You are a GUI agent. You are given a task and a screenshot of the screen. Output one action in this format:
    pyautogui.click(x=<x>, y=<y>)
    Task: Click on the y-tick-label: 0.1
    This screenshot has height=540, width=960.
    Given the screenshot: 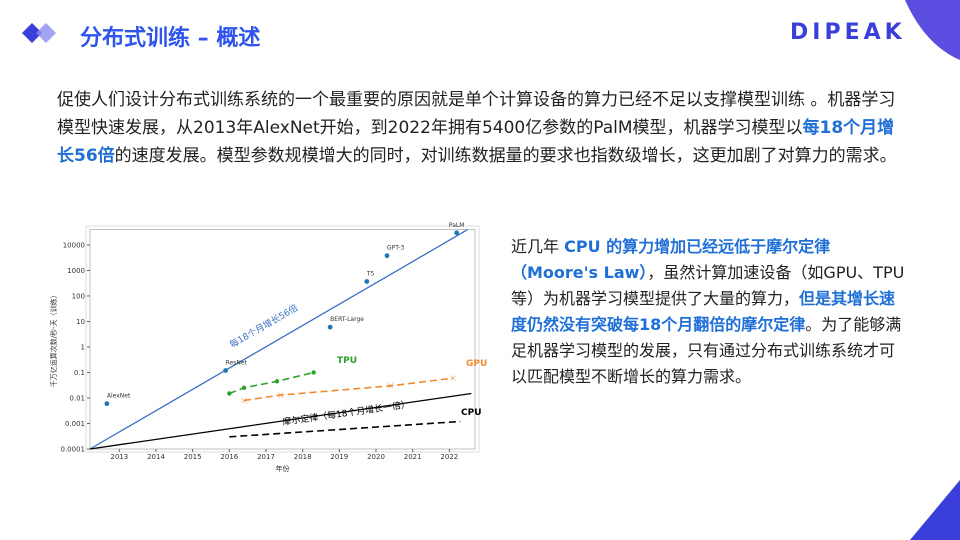 What is the action you would take?
    pyautogui.click(x=79, y=373)
    